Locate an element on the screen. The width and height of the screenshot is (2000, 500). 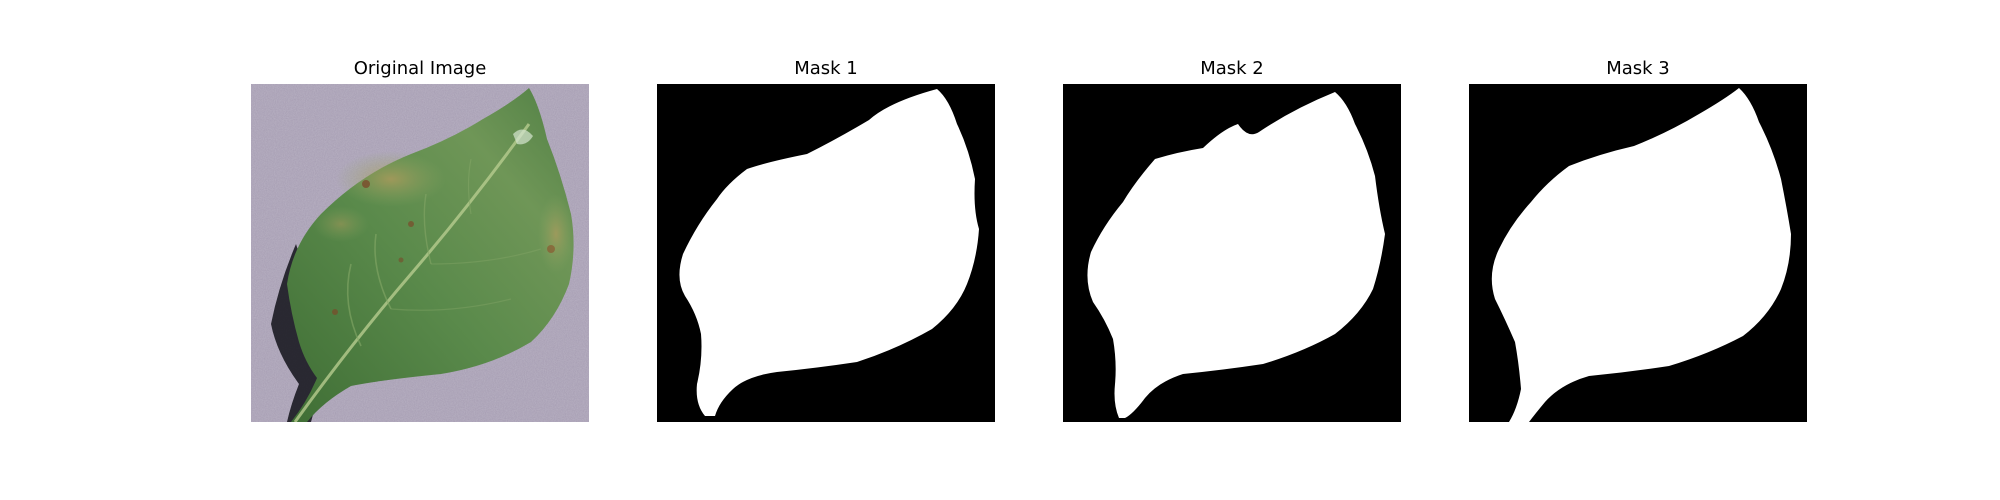
mask-2-image is located at coordinates (1232, 253).